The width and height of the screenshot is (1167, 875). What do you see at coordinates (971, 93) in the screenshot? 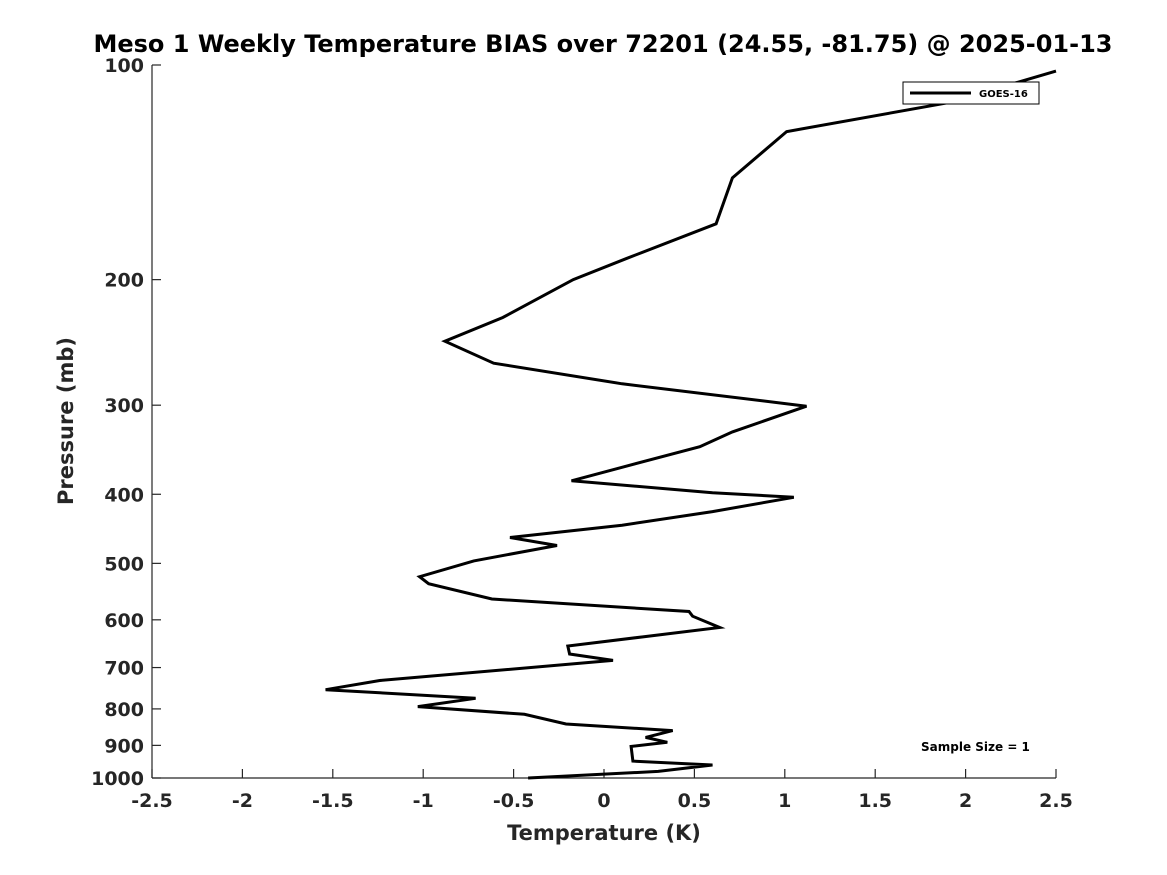
I see `legend: GOES-16` at bounding box center [971, 93].